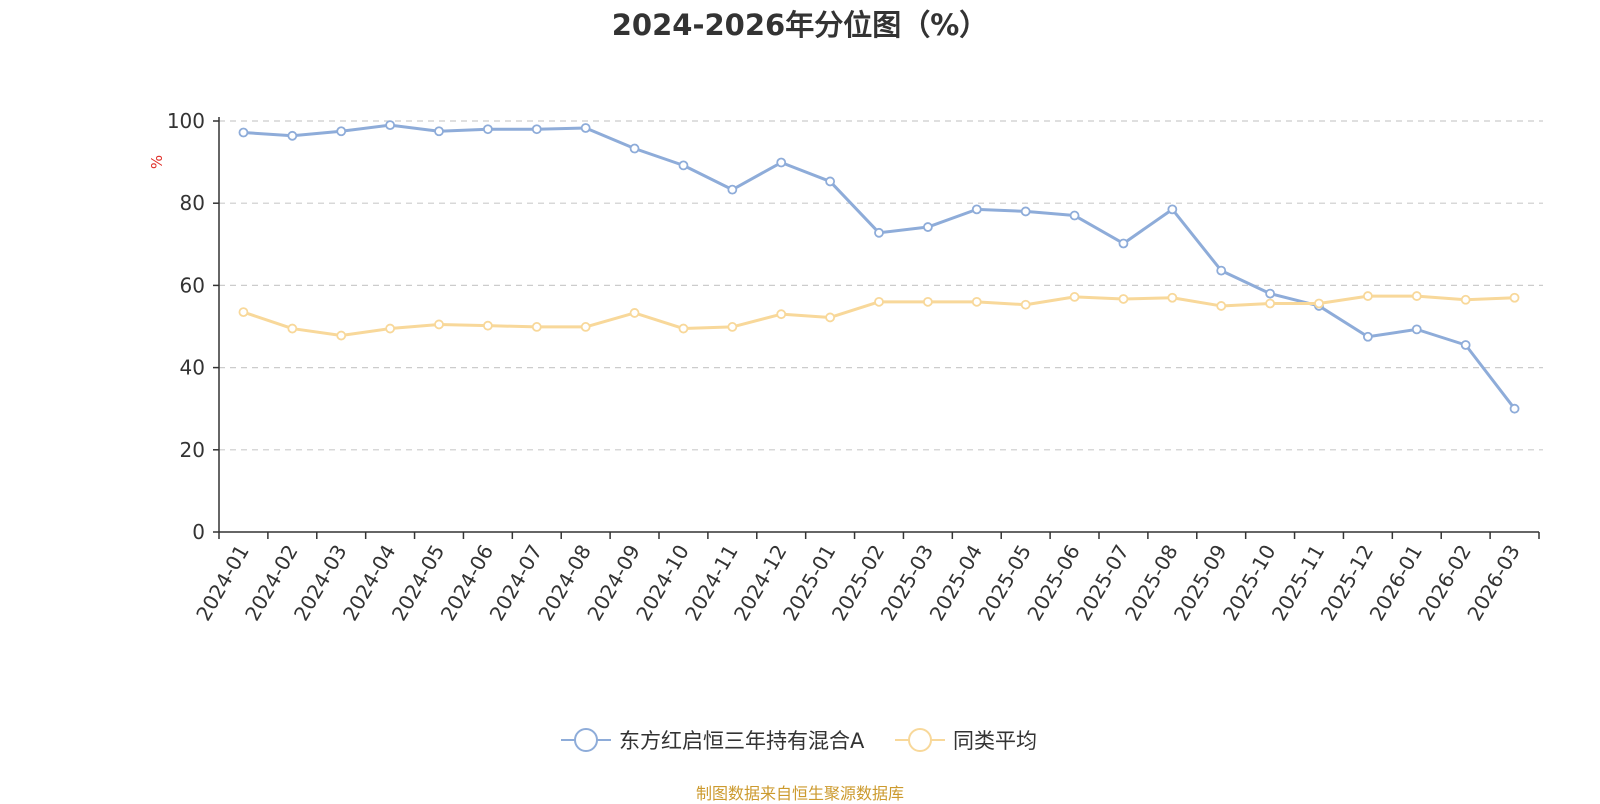  Describe the element at coordinates (742, 741) in the screenshot. I see `legend-label: 东方红启恒三年持有混合A` at that location.